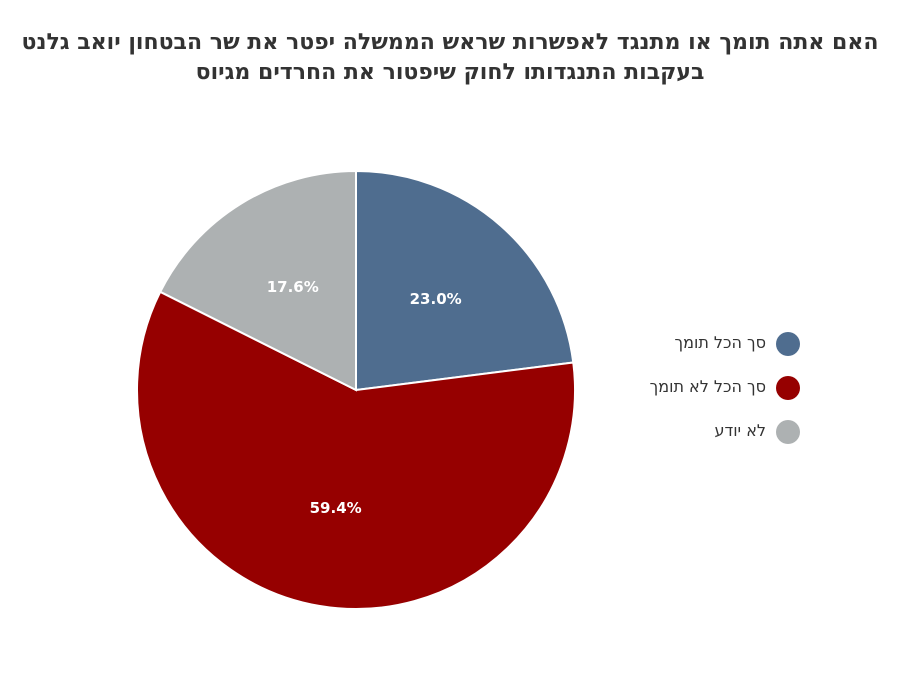 This screenshot has height=700, width=900. I want to click on legend-item-support: סך הכל תומך, so click(700, 352).